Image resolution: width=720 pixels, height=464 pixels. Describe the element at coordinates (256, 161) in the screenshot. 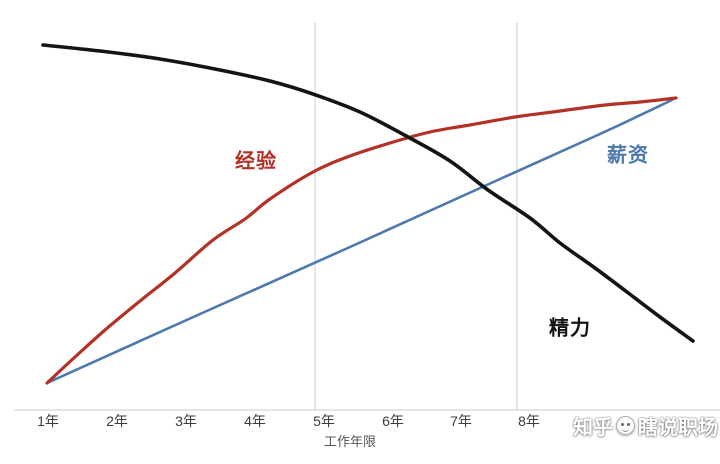

I see `experience-curve-label: 经验` at that location.